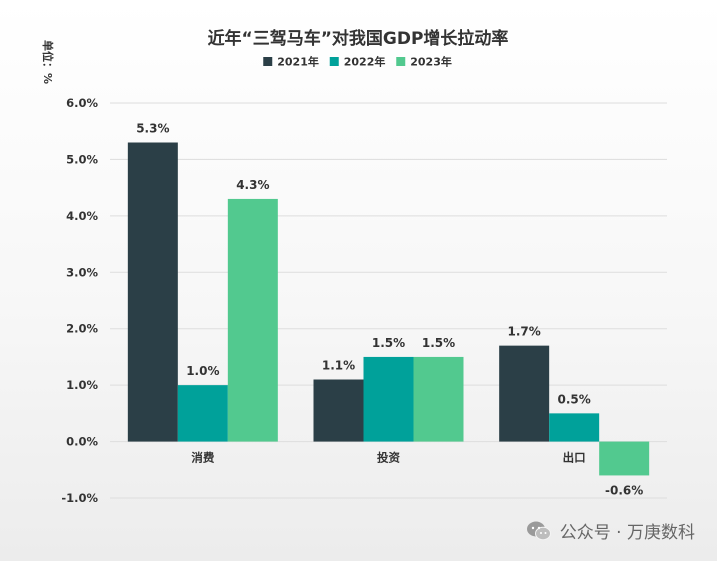 The height and width of the screenshot is (561, 717). Describe the element at coordinates (388, 343) in the screenshot. I see `data-label-1-1: 1.5%` at that location.